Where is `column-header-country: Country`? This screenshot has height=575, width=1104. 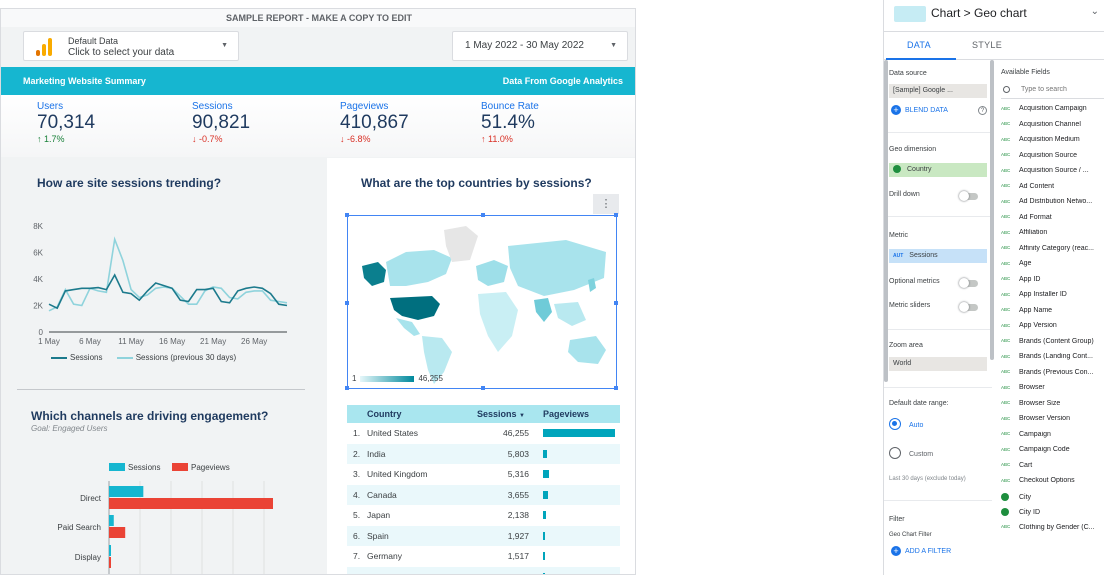 column-header-country: Country is located at coordinates (422, 414).